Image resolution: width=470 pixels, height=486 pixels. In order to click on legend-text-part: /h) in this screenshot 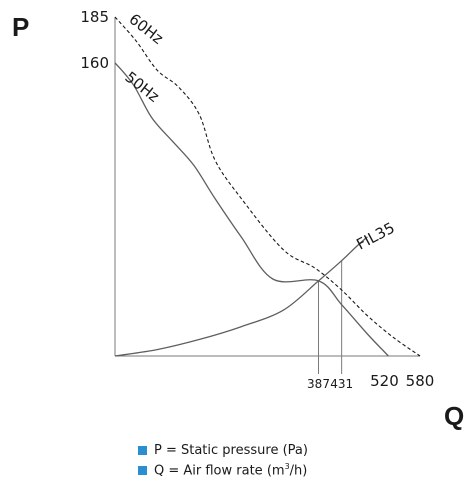, I will do `click(298, 471)`.